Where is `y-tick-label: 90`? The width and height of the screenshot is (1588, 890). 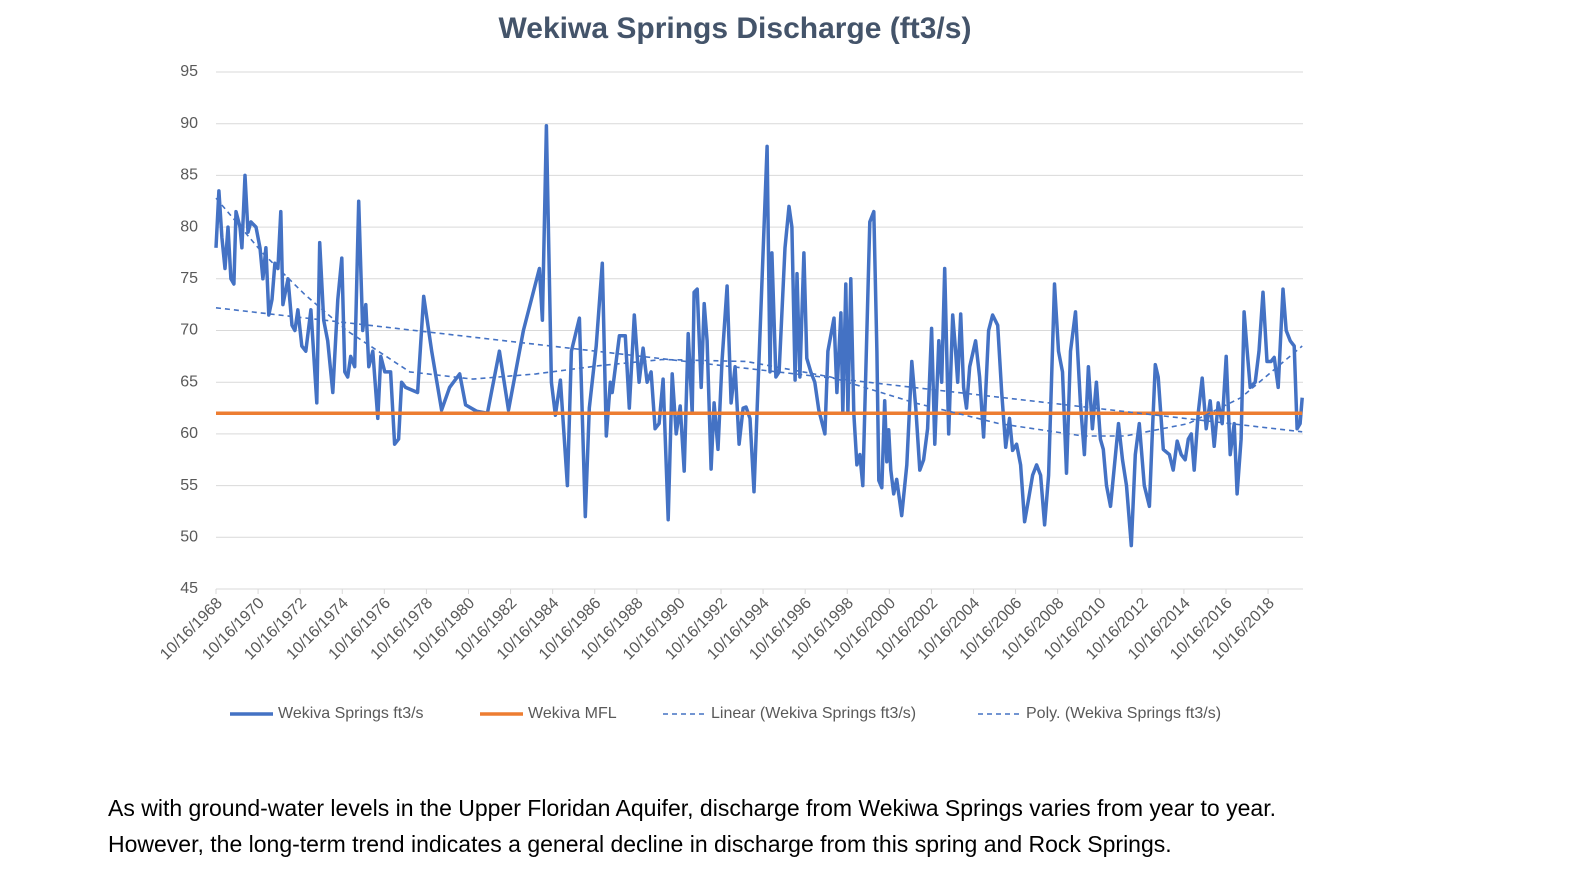 y-tick-label: 90 is located at coordinates (189, 123).